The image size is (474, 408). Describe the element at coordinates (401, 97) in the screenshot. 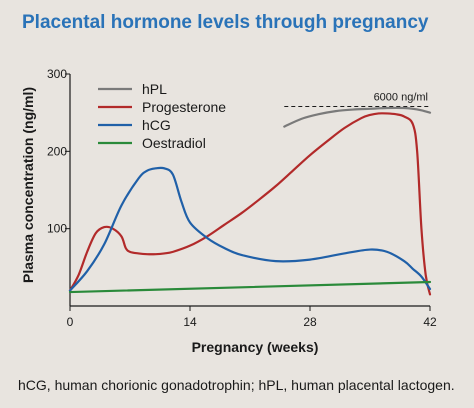

I see `annotation-label: 6000 ng/ml` at that location.